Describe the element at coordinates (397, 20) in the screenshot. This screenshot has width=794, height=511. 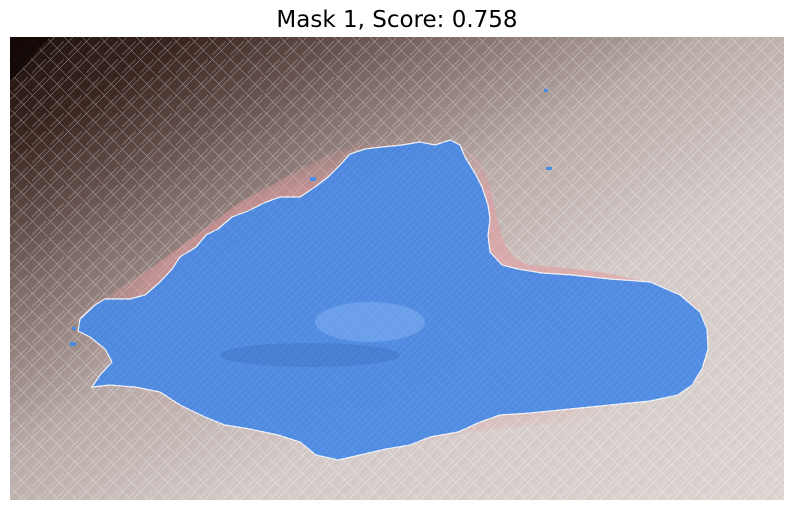
I see `figure-title: Mask 1, Score: 0.758` at that location.